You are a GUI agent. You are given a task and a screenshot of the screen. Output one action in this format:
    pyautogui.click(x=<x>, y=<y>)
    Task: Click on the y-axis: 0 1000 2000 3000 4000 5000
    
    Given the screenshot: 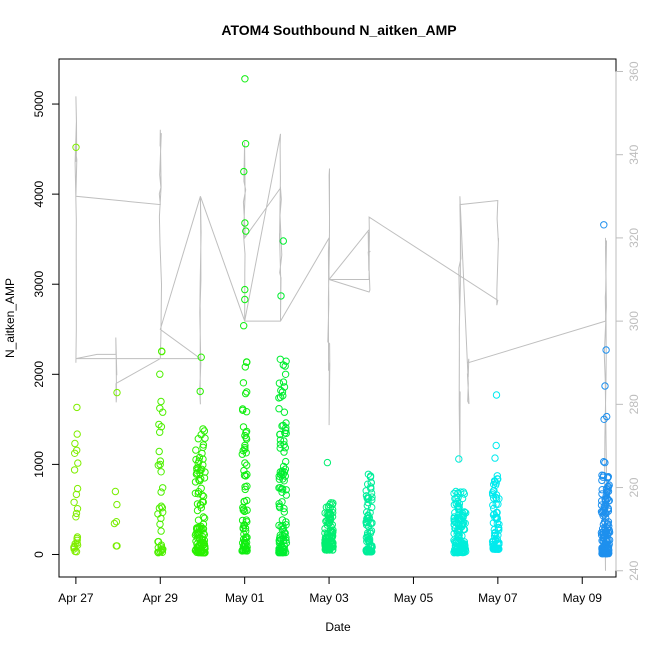 What is the action you would take?
    pyautogui.click(x=45, y=324)
    